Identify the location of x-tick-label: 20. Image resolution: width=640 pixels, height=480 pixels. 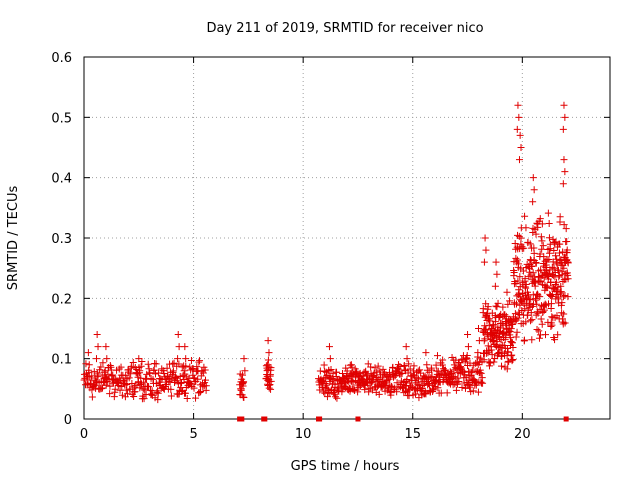
(522, 434).